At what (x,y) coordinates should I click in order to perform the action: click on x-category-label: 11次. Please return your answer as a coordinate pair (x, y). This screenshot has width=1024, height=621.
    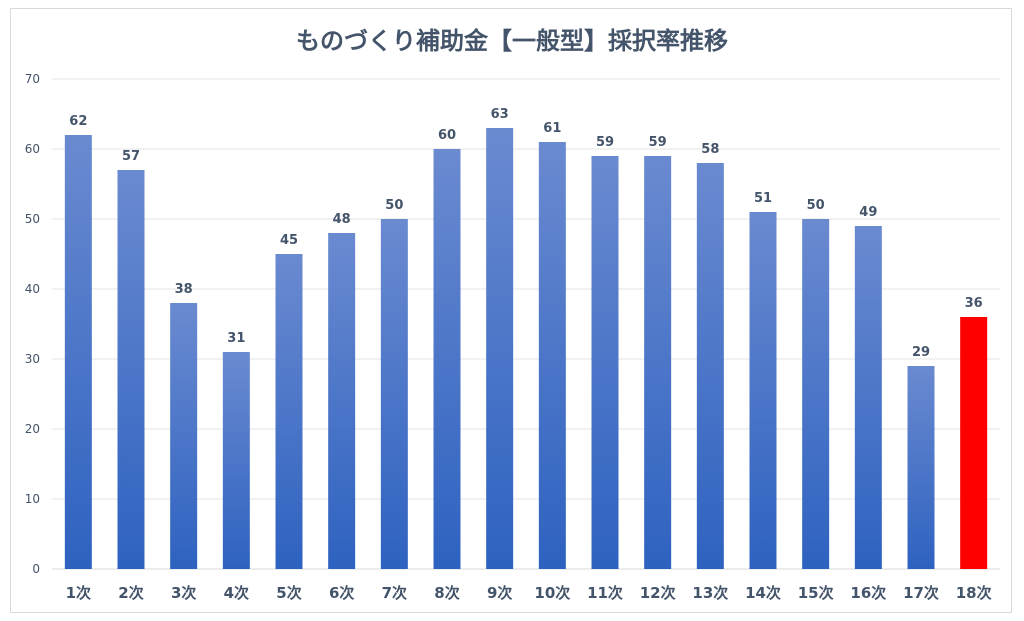
    Looking at the image, I should click on (605, 593).